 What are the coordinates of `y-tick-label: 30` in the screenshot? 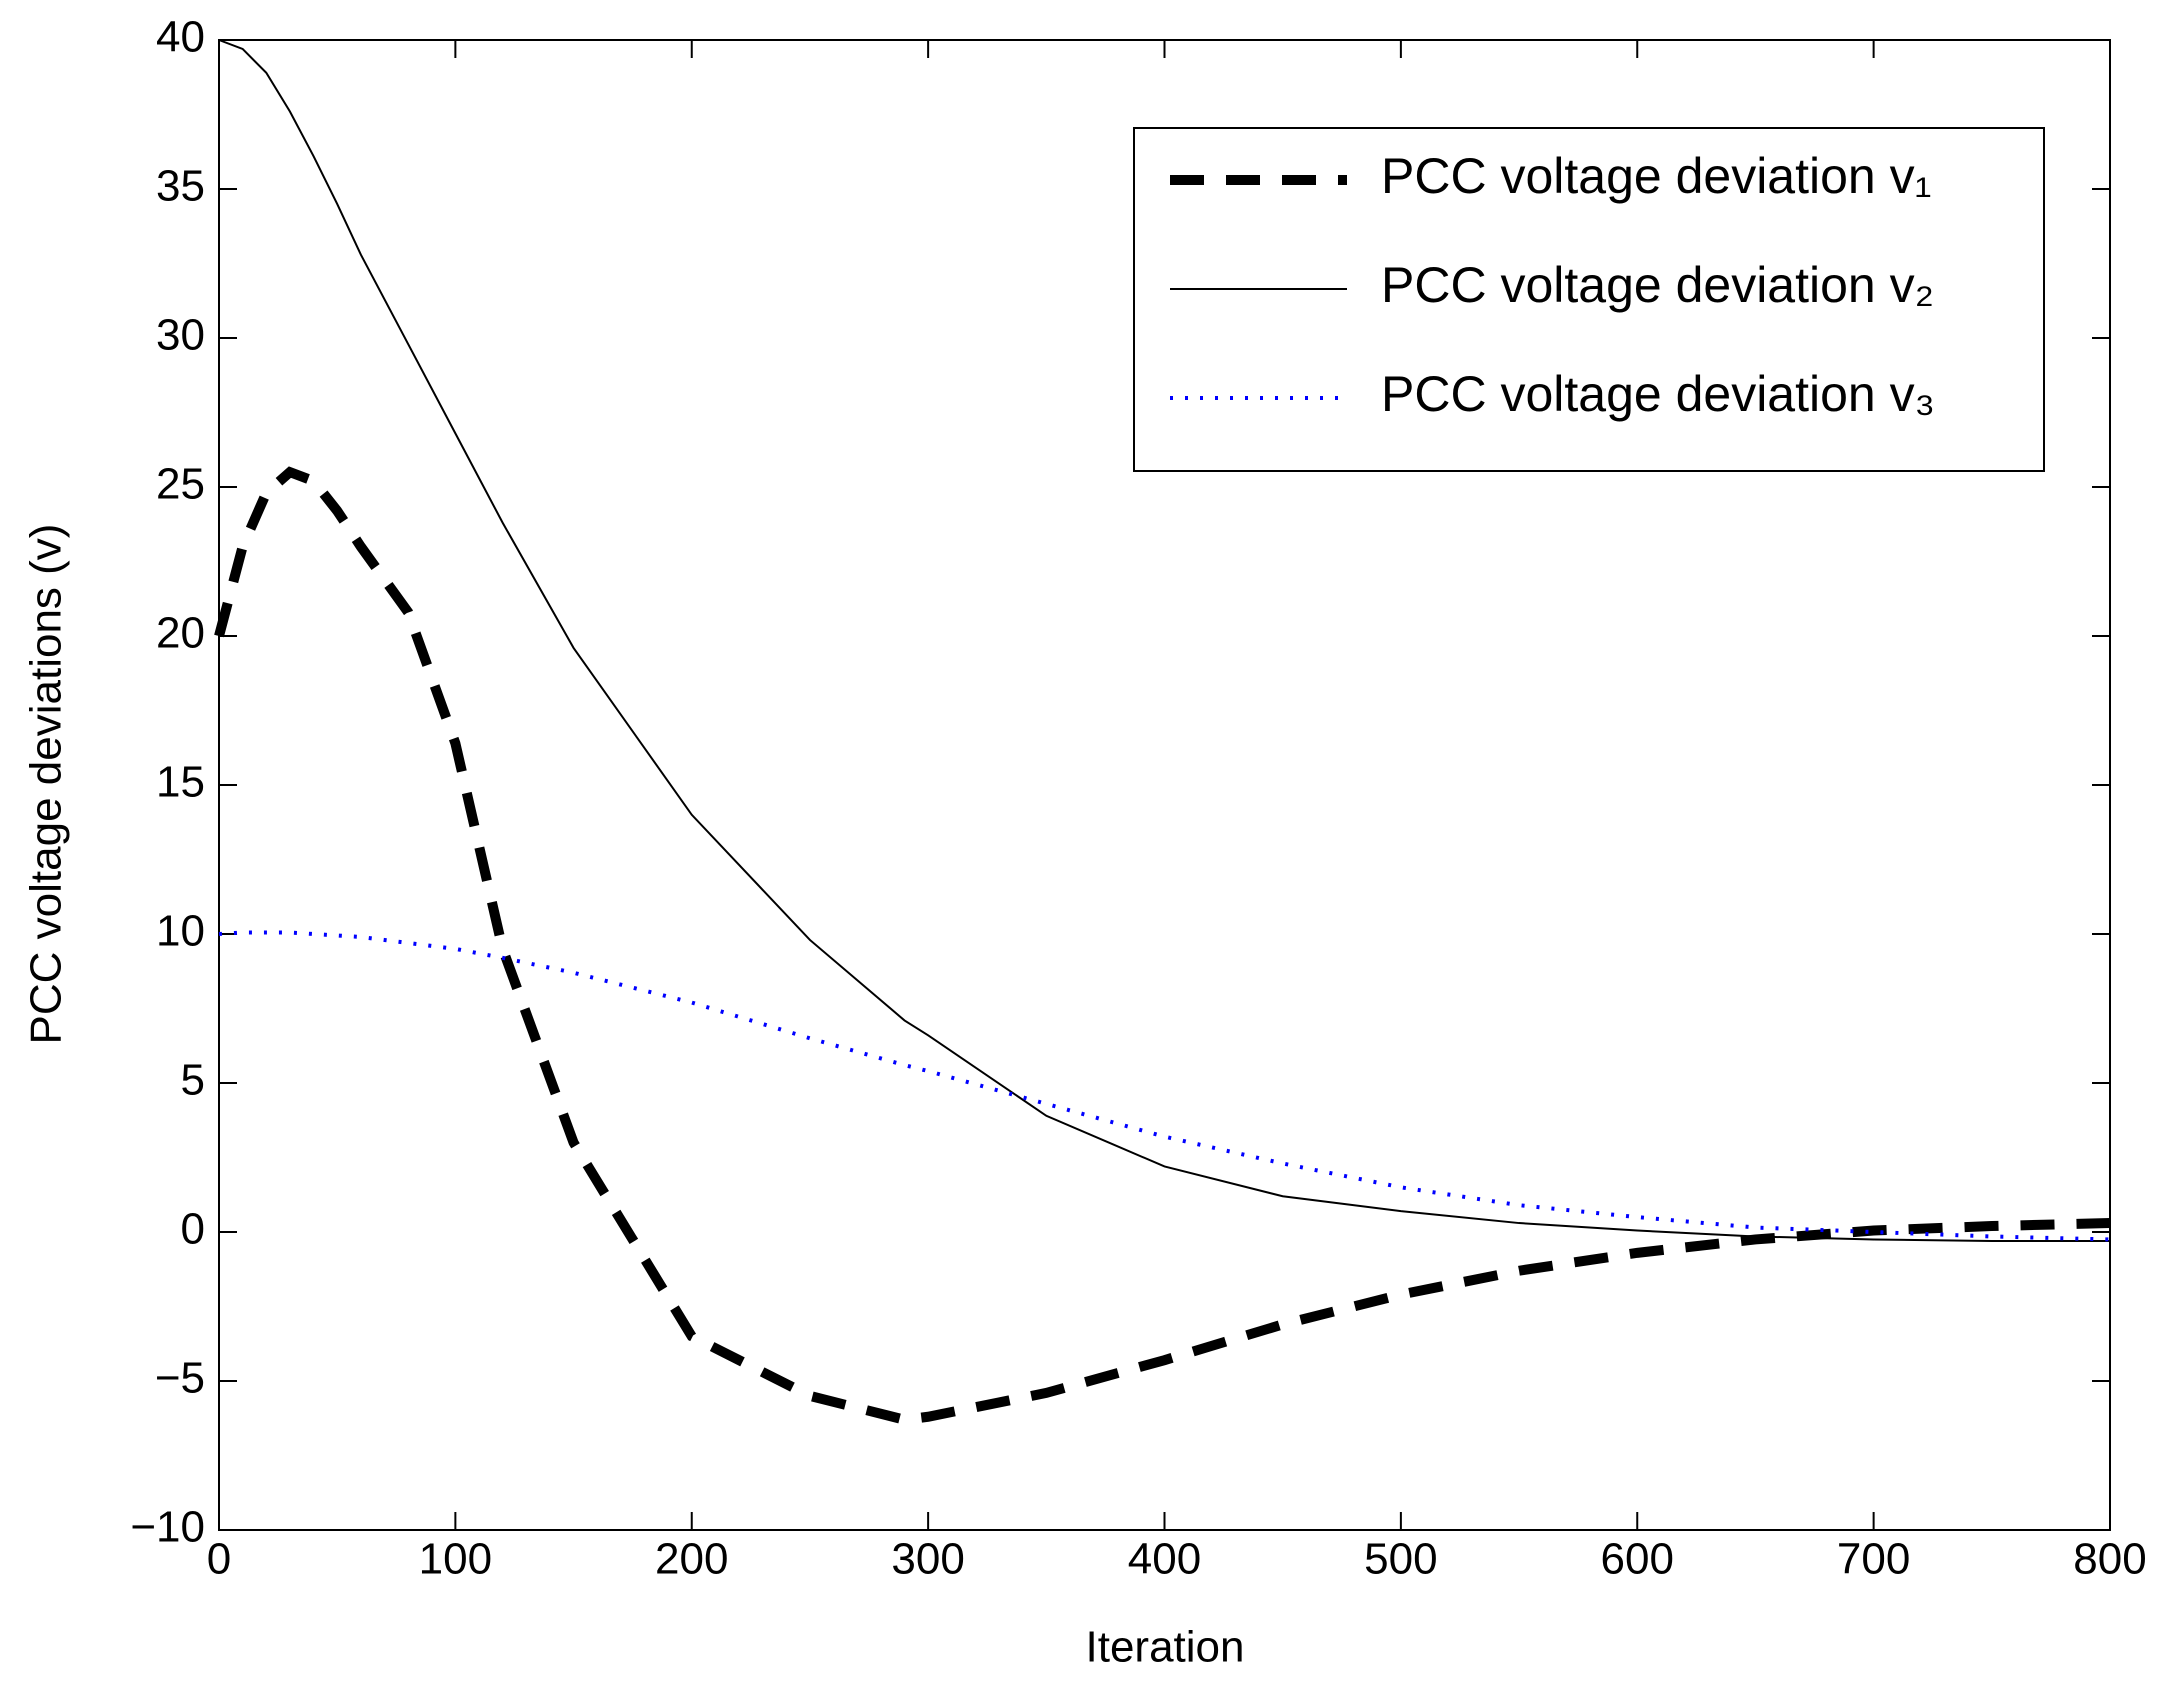 It's located at (180, 335).